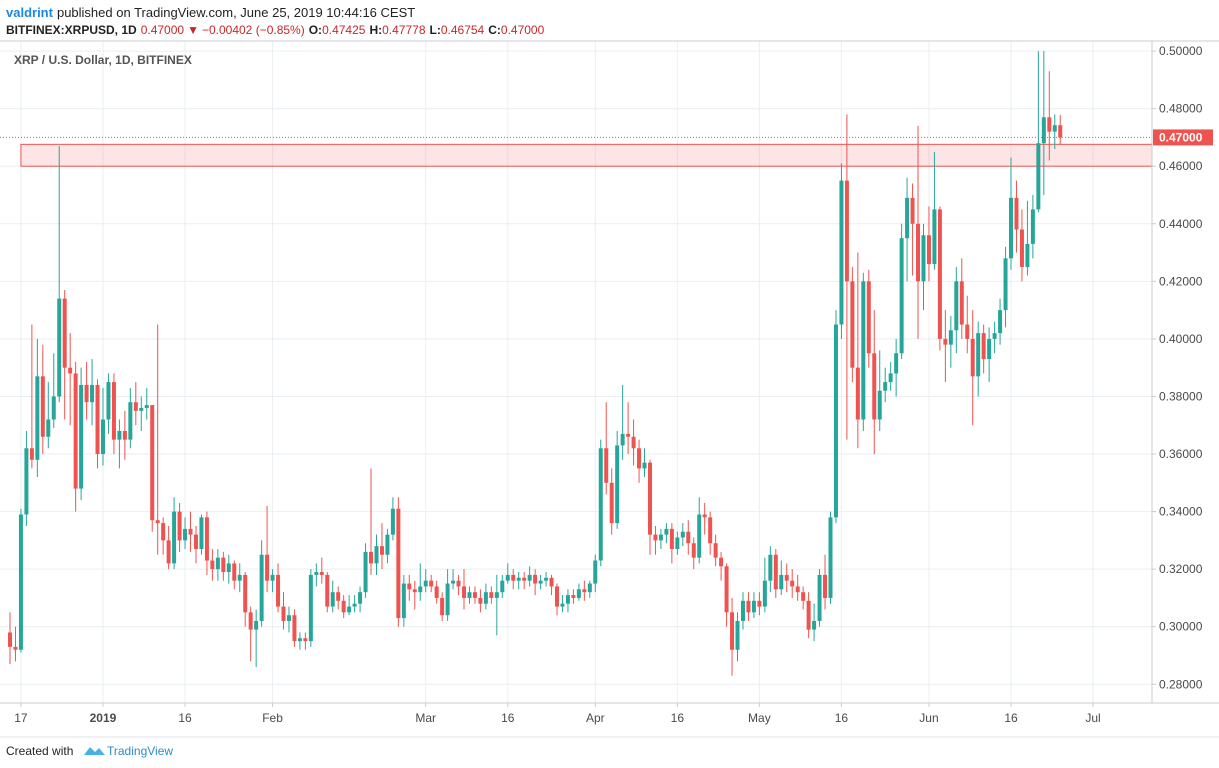  I want to click on footer-text: Created with, so click(39, 751).